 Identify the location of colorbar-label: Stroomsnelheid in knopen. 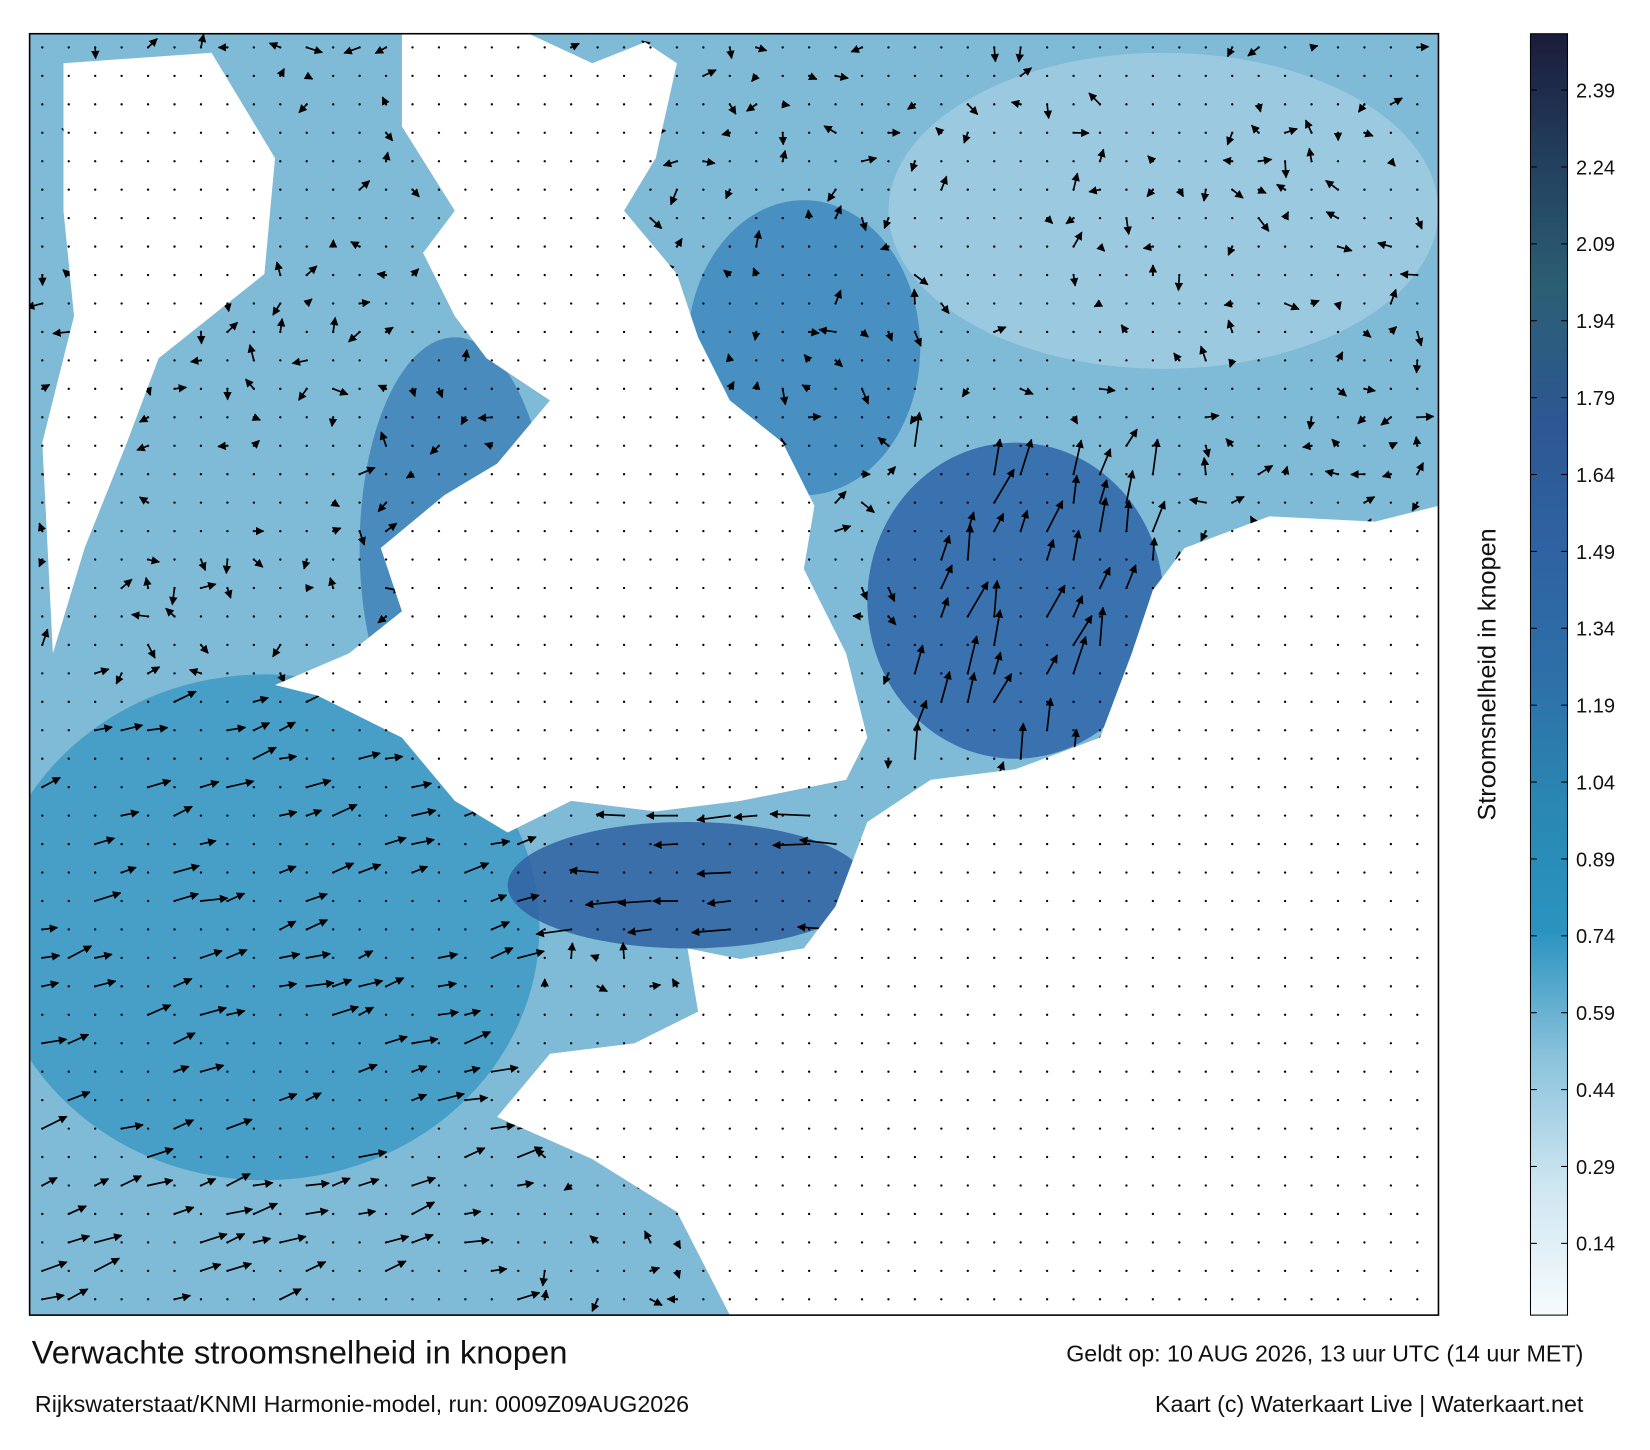
(1488, 674).